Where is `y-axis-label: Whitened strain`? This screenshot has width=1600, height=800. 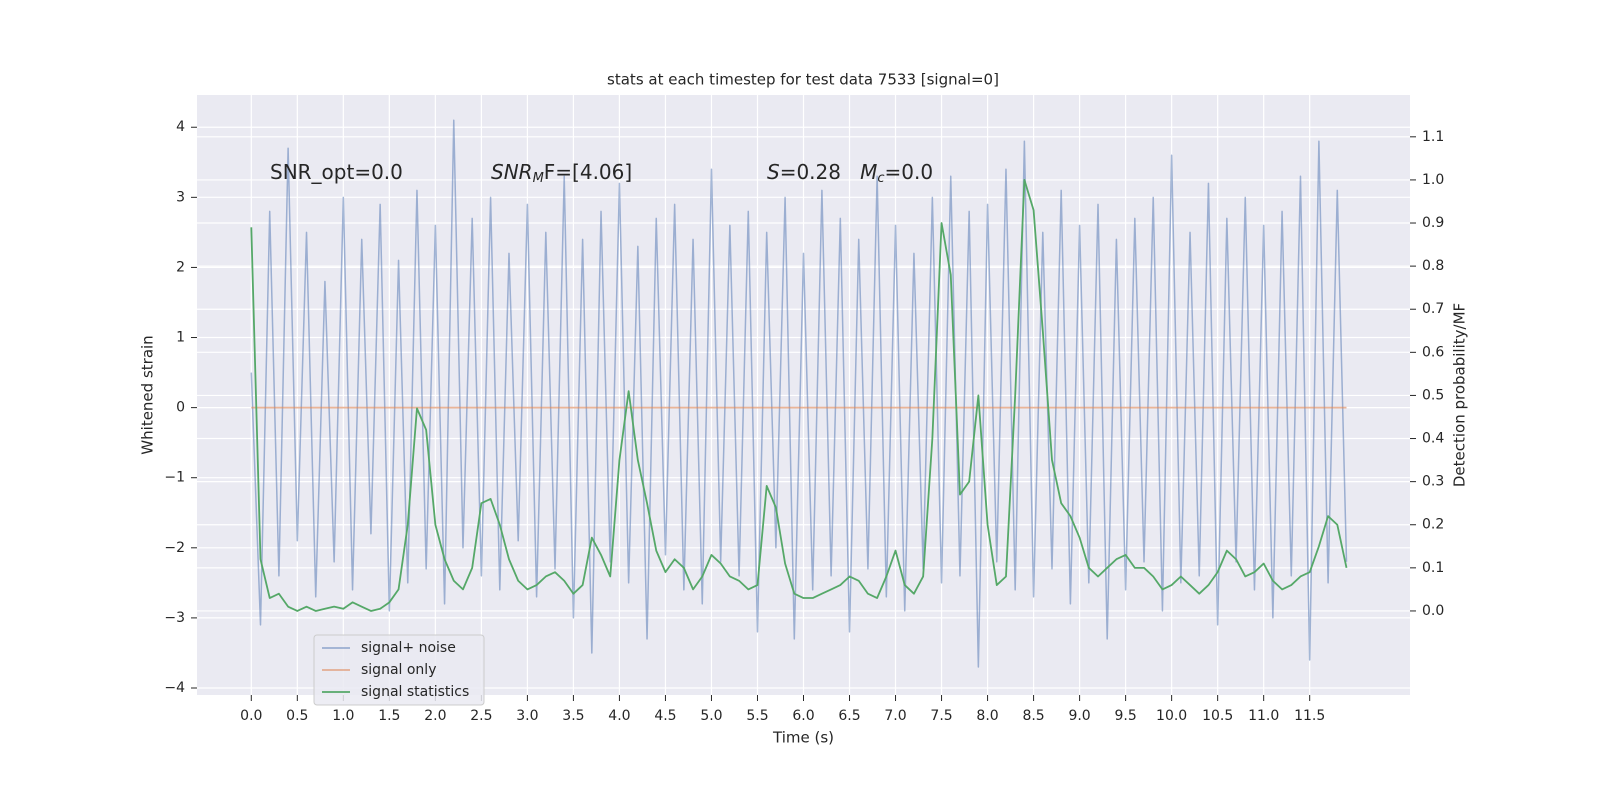
y-axis-label: Whitened strain is located at coordinates (148, 394).